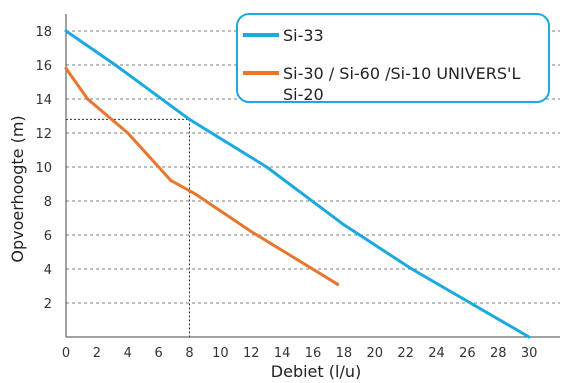  What do you see at coordinates (17, 188) in the screenshot?
I see `y-axis-title: Opvoerhoogte (m)` at bounding box center [17, 188].